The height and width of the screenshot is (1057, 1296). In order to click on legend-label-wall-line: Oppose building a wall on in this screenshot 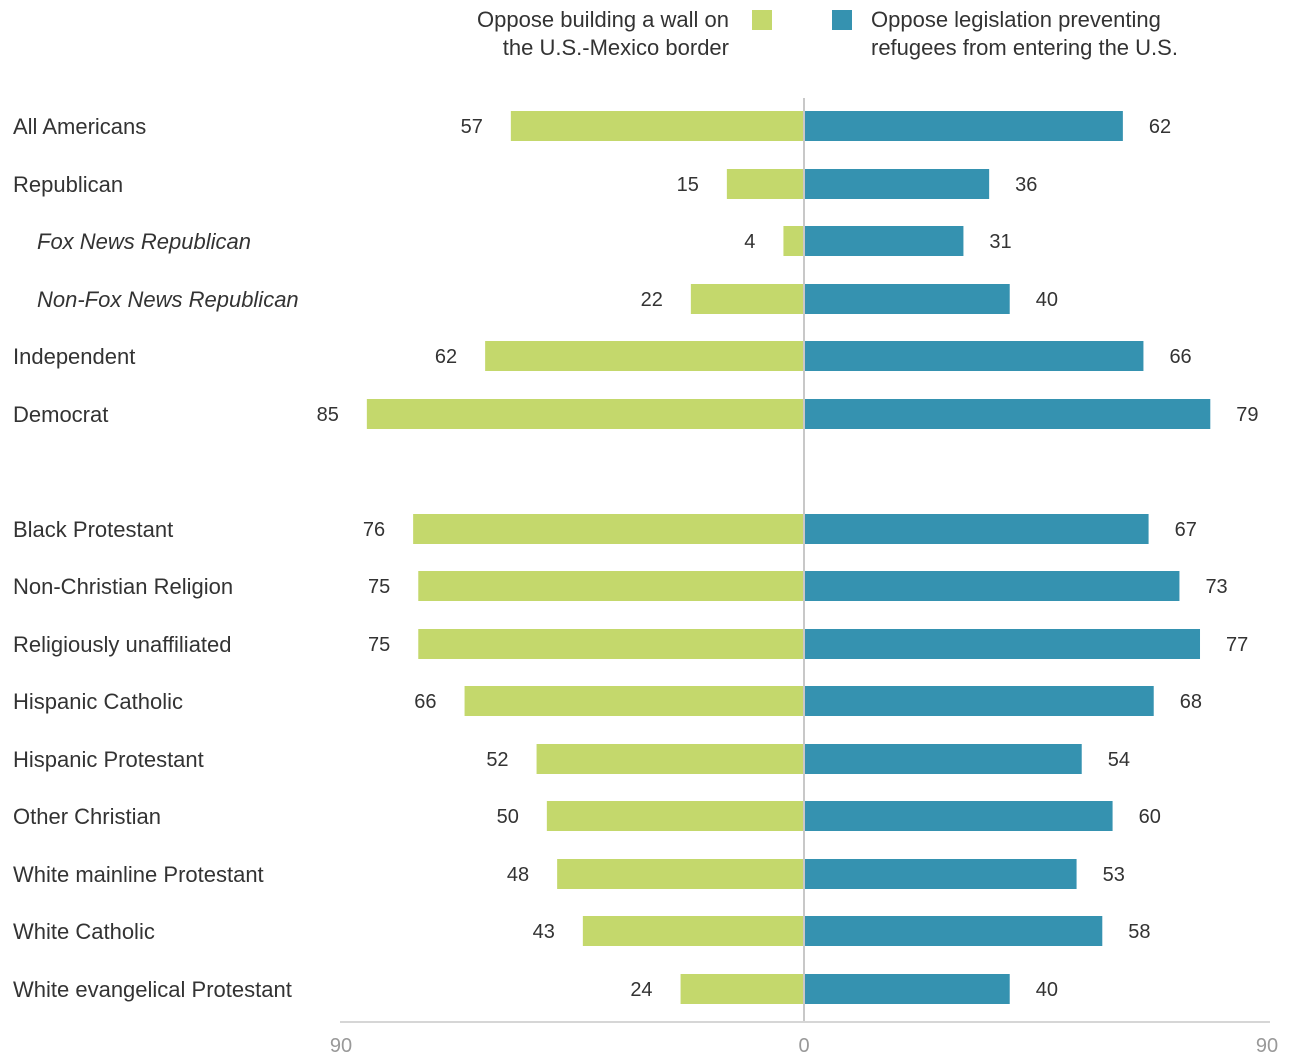, I will do `click(603, 19)`.